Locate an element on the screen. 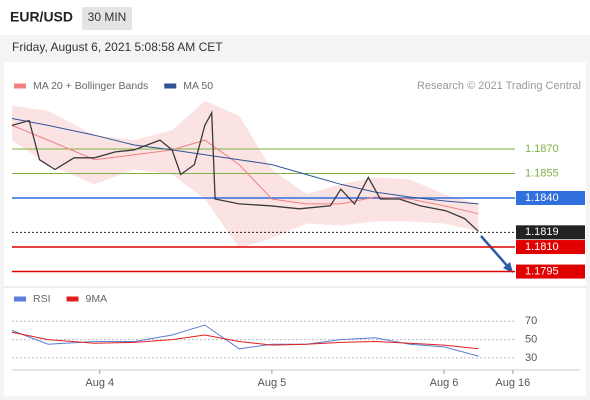  forecast-arrow is located at coordinates (495, 252).